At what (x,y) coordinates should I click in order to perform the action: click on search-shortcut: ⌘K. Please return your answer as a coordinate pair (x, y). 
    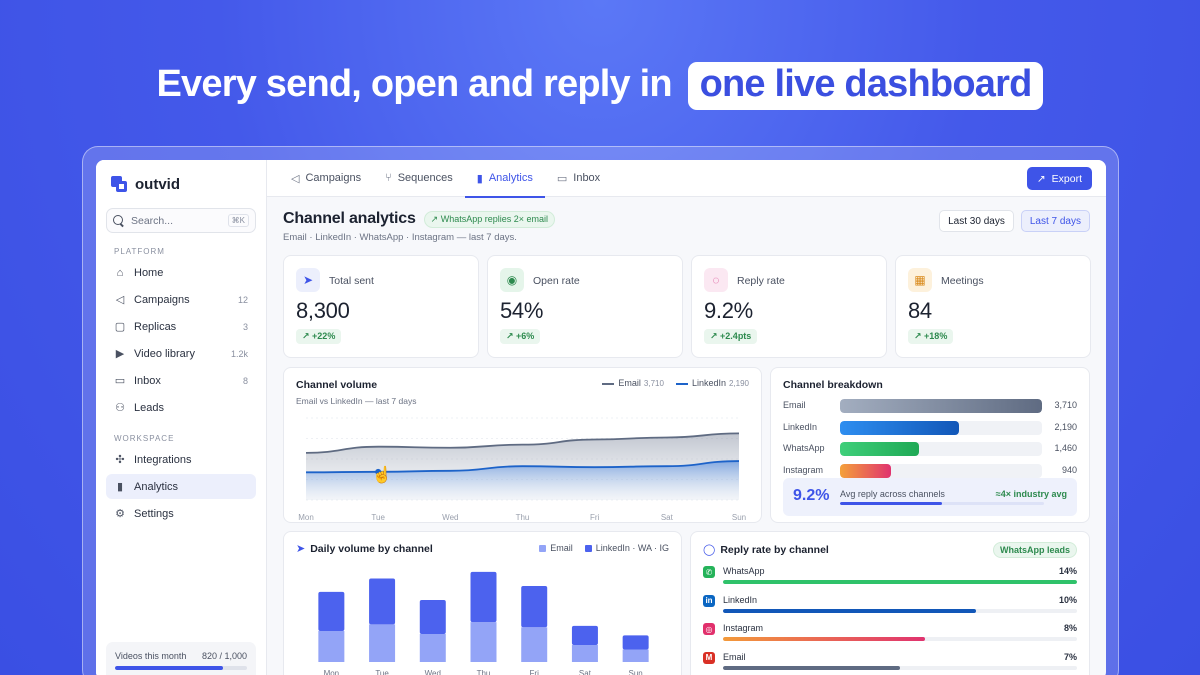
    Looking at the image, I should click on (238, 220).